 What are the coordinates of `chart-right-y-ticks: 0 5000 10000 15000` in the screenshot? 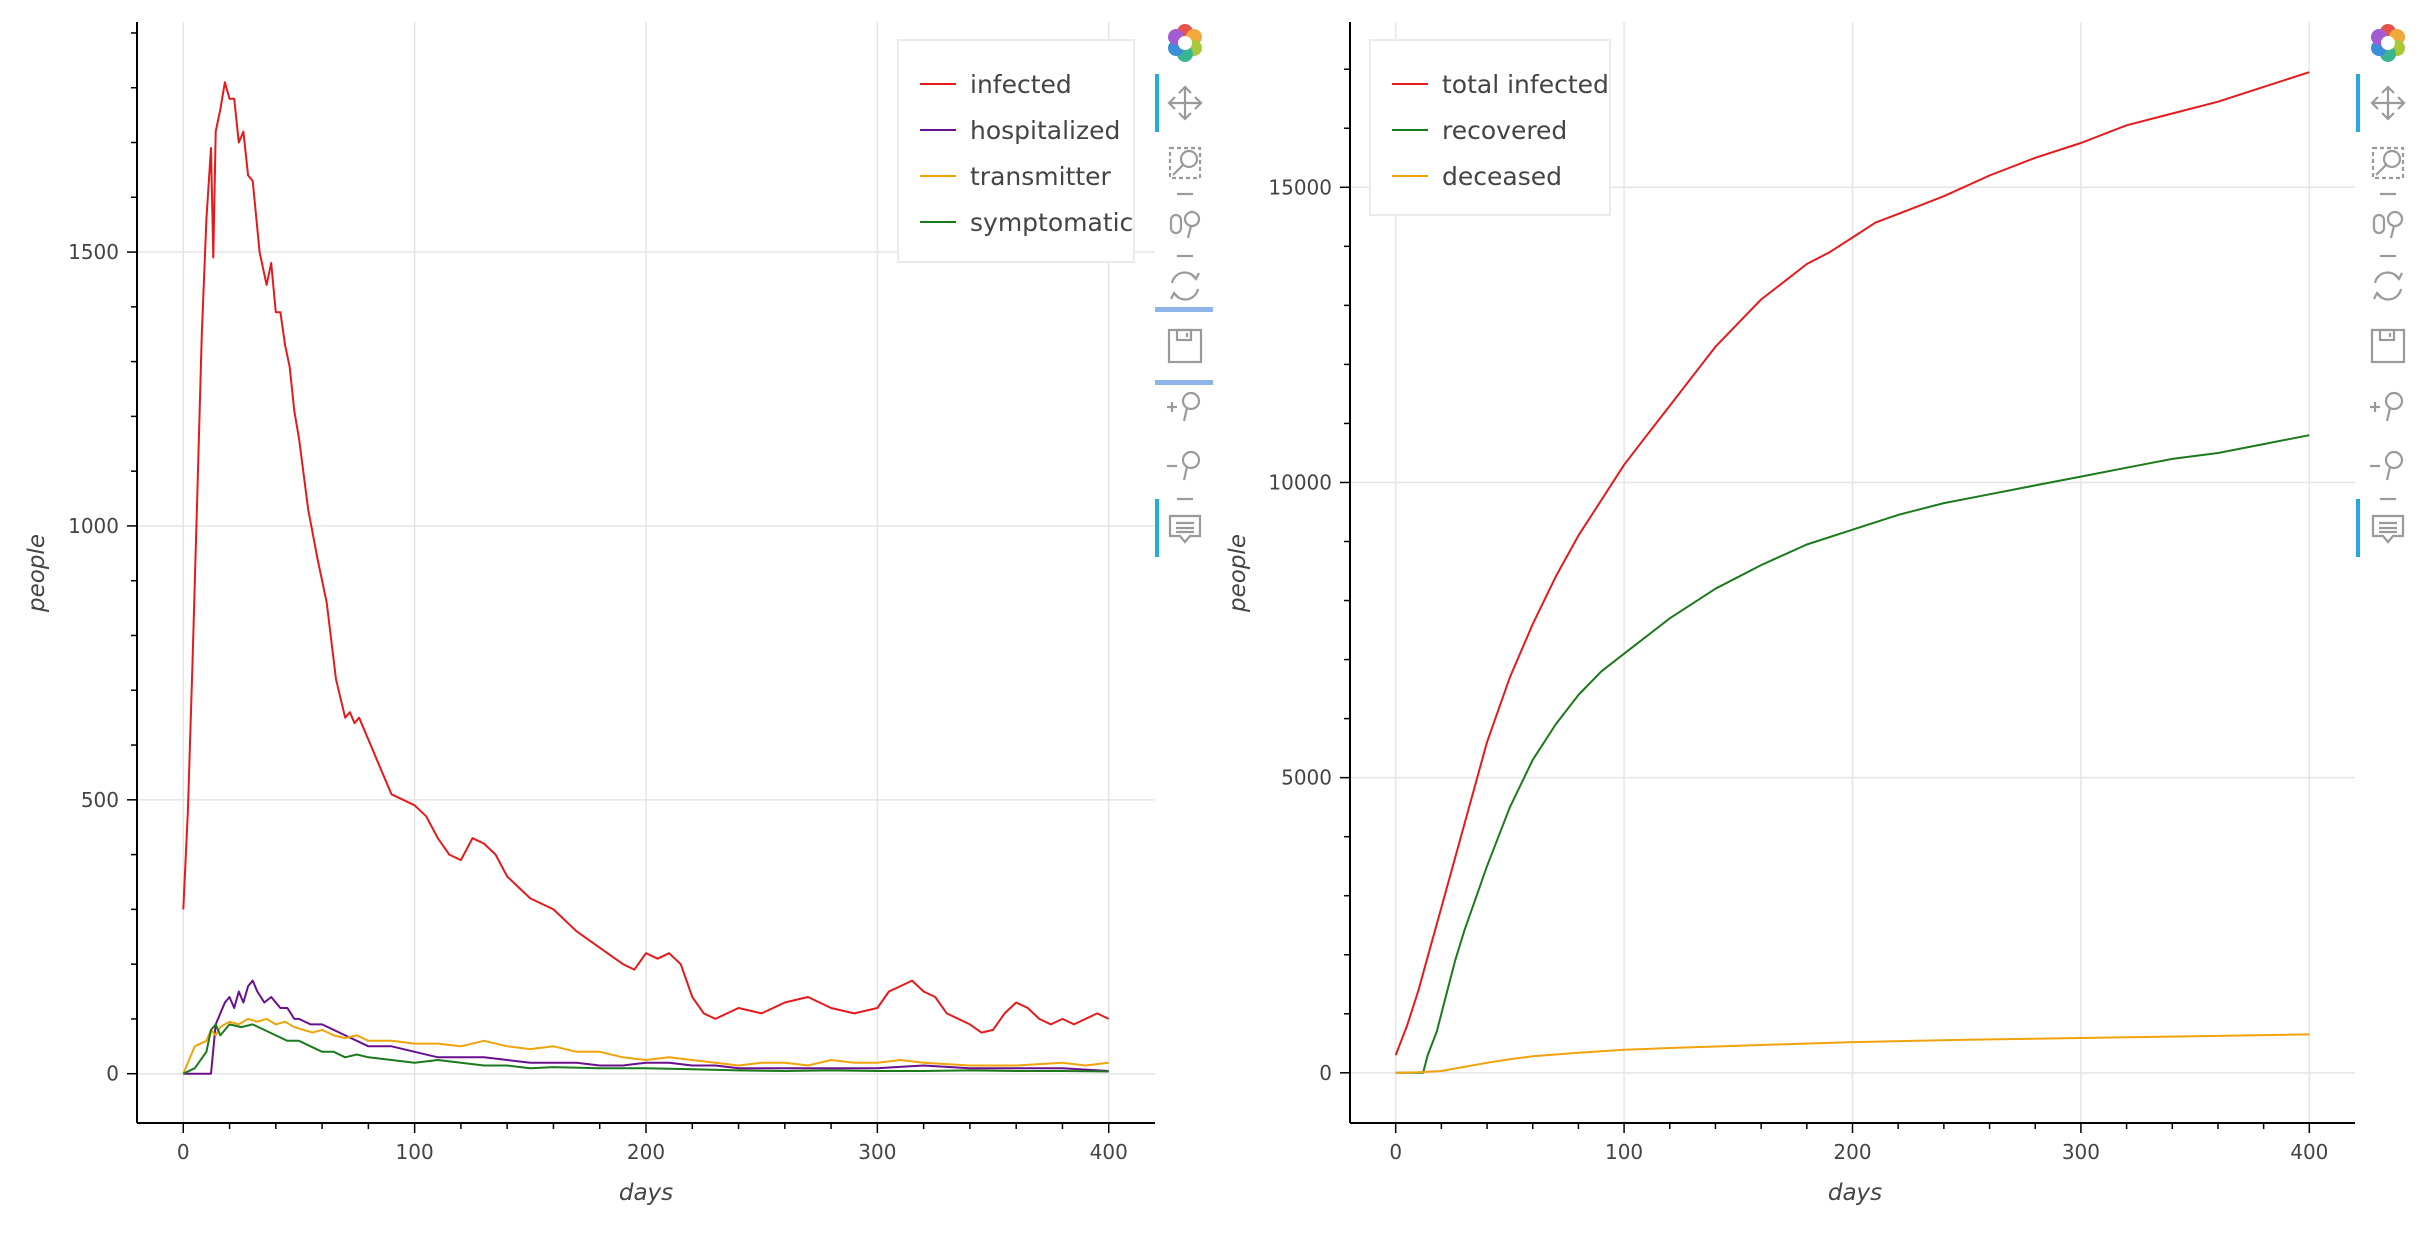 It's located at (1309, 576).